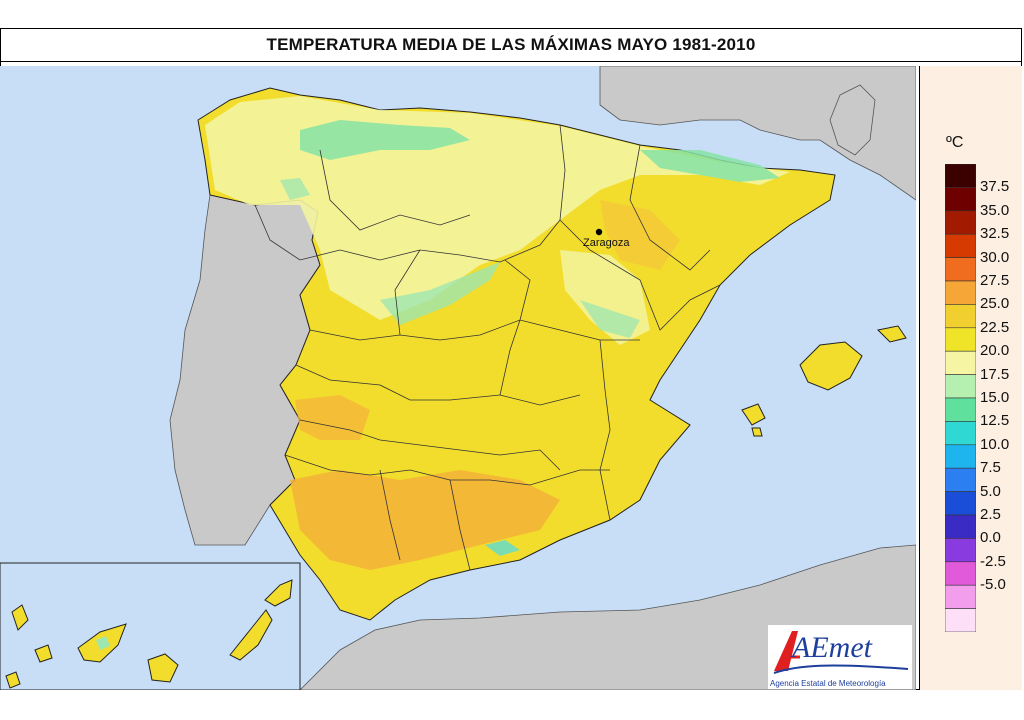 This screenshot has height=720, width=1024. What do you see at coordinates (606, 243) in the screenshot?
I see `zaragoza-label: Zaragoza` at bounding box center [606, 243].